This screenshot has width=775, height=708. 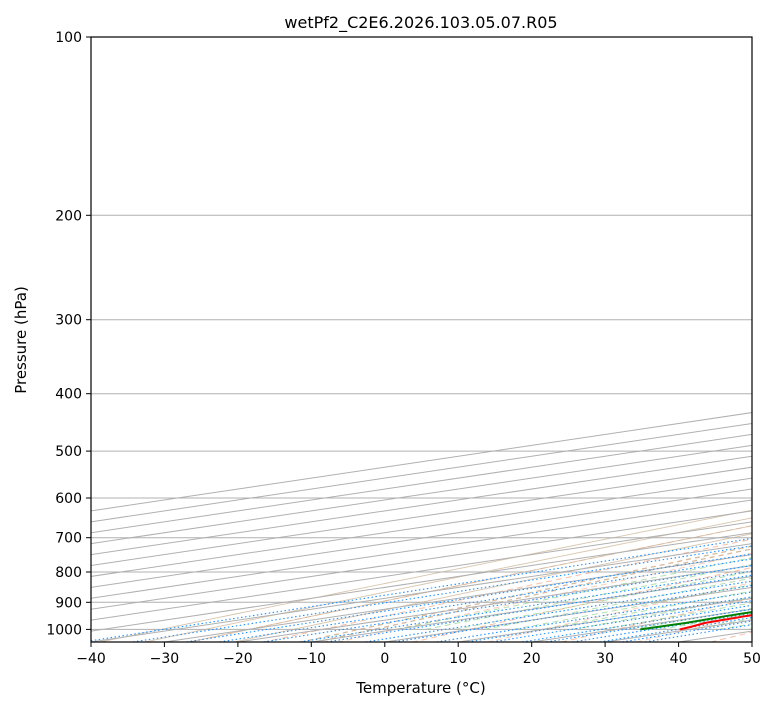 What do you see at coordinates (68, 321) in the screenshot?
I see `y-tick-label: 300` at bounding box center [68, 321].